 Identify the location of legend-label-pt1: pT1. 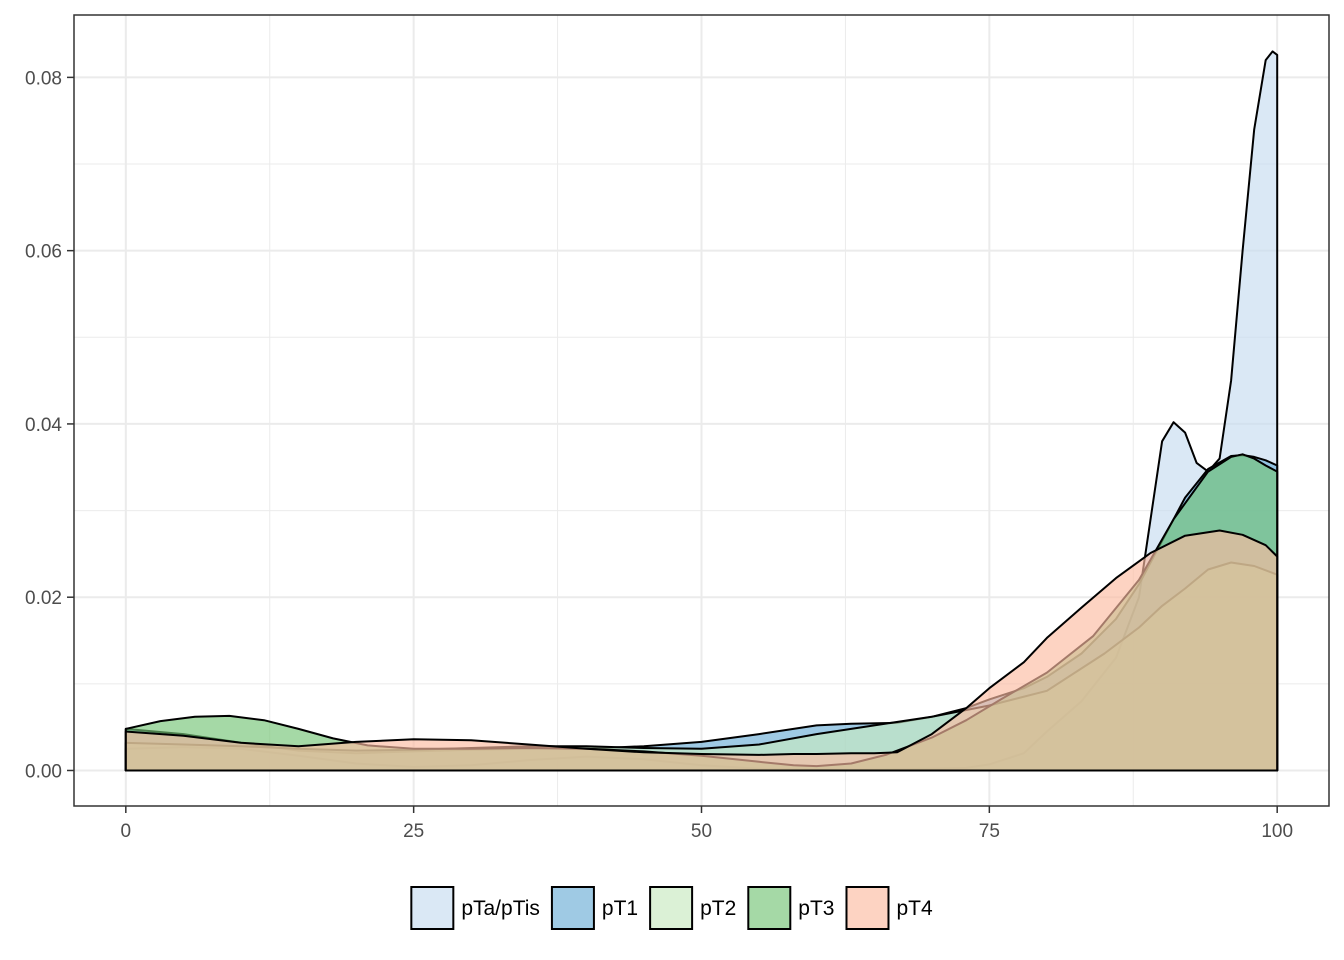
(620, 908).